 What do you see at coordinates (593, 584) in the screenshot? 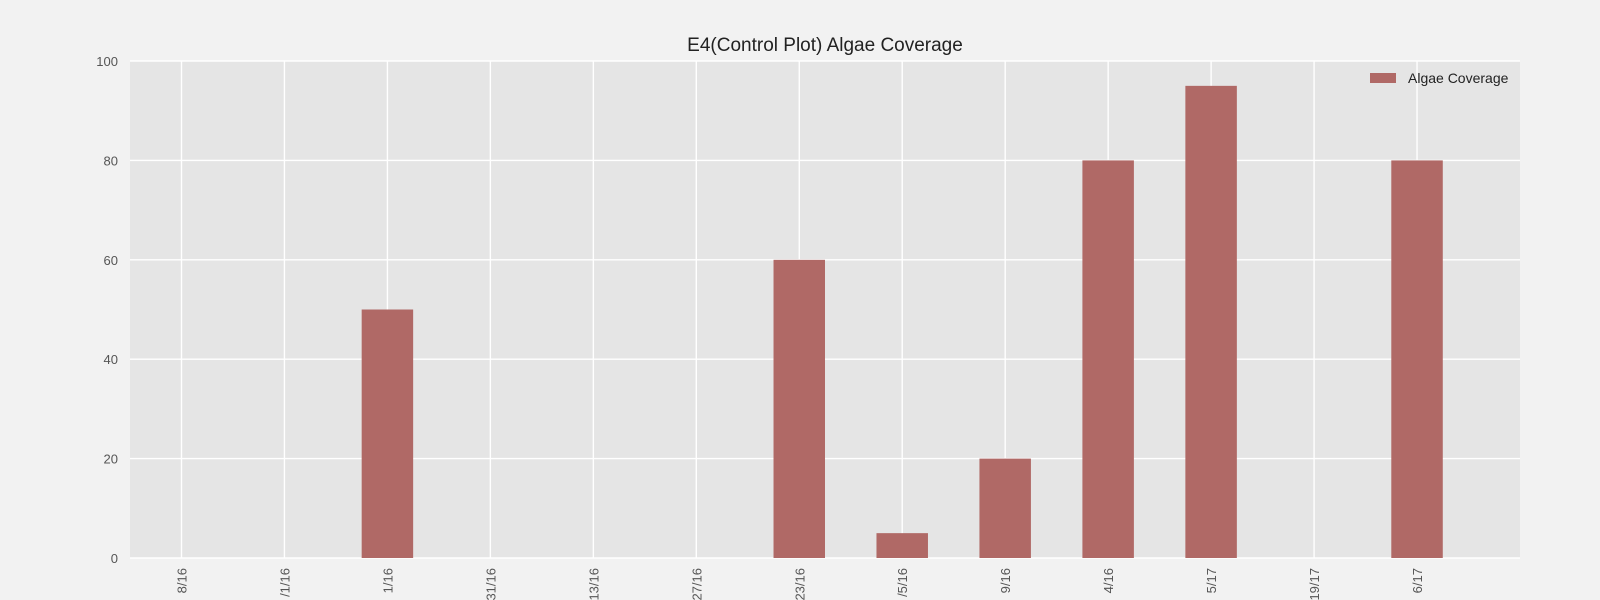
I see `x-tick-label: 13/16` at bounding box center [593, 584].